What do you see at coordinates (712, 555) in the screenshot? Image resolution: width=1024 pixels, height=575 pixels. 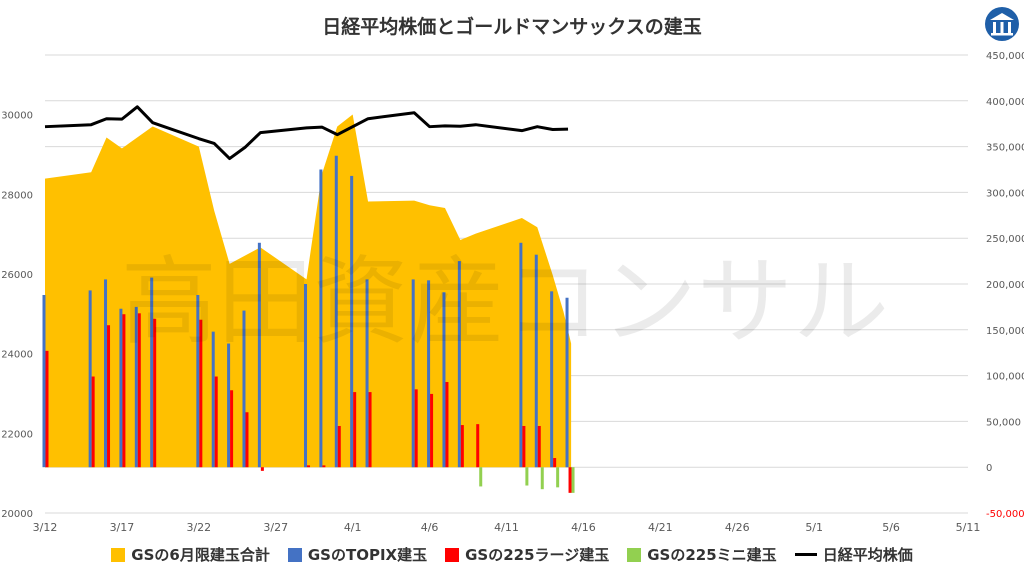 I see `legend-label: GSの225ミニ建玉` at bounding box center [712, 555].